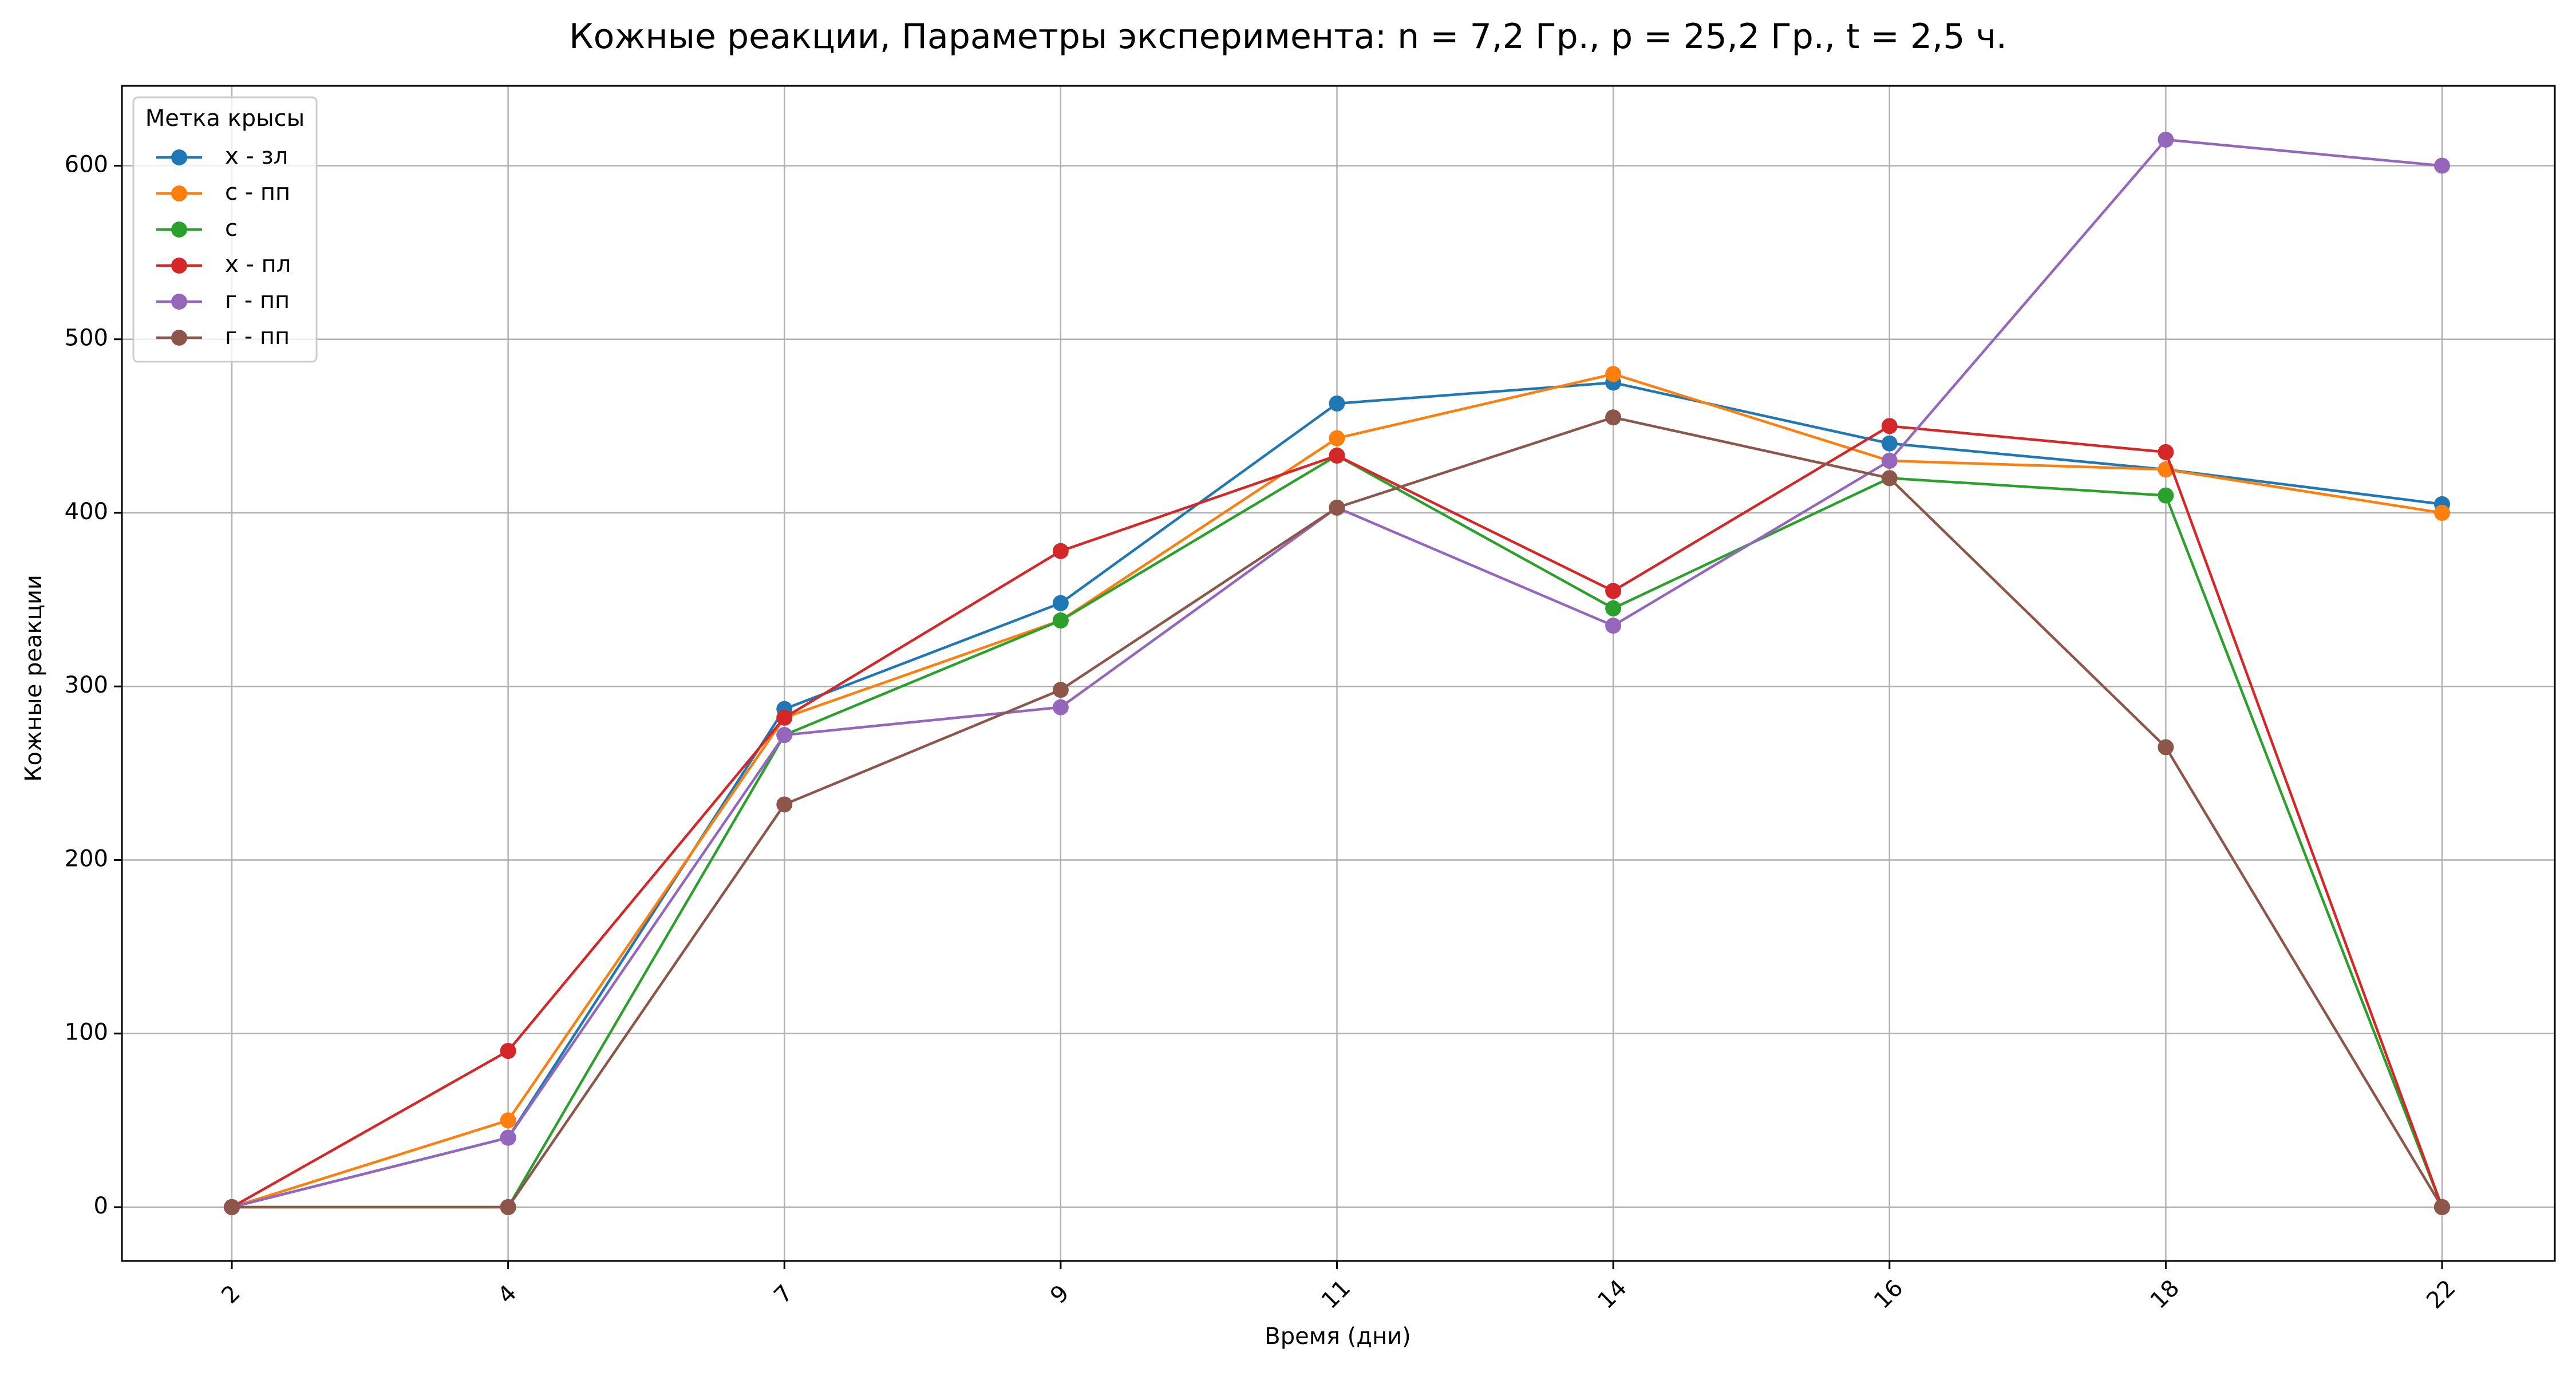 The height and width of the screenshot is (1376, 2576). Describe the element at coordinates (1338, 1337) in the screenshot. I see `x-axis-label: Время (дни)` at that location.